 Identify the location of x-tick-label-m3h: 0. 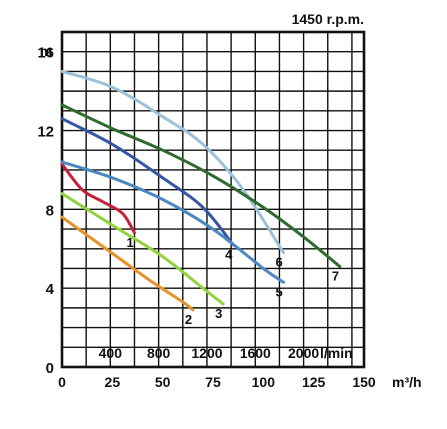
(62, 382).